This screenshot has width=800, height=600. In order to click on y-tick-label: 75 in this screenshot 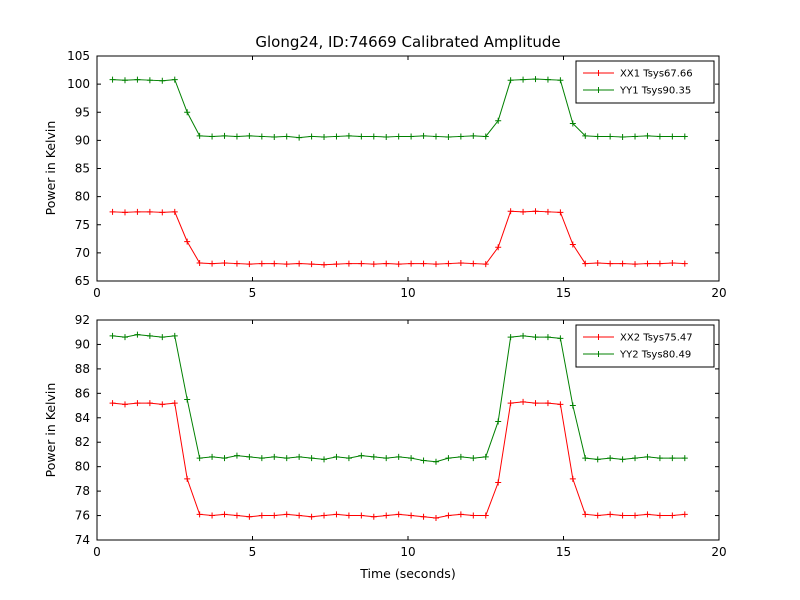, I will do `click(82, 225)`.